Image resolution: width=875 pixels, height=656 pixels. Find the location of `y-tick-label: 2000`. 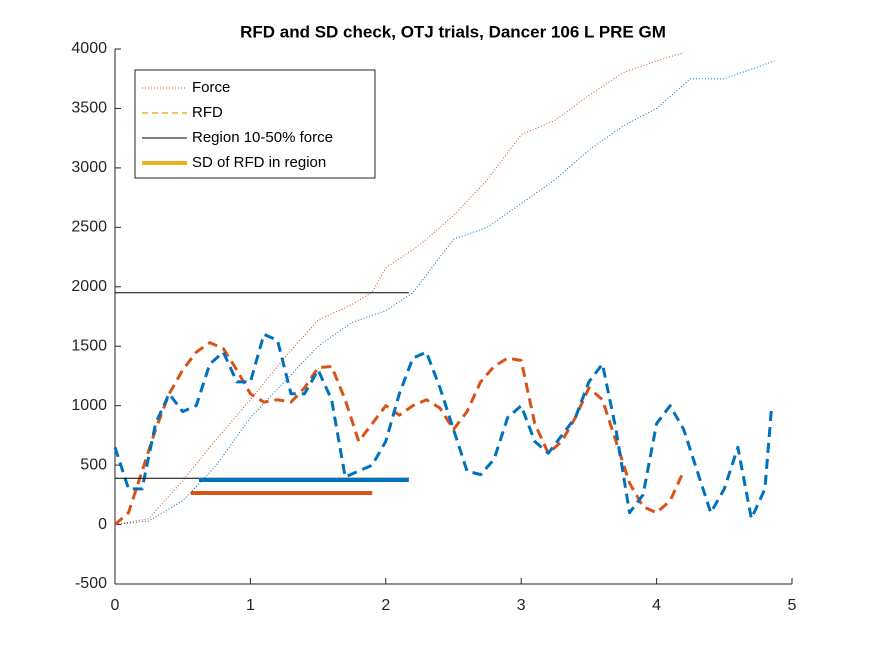

y-tick-label: 2000 is located at coordinates (89, 286).